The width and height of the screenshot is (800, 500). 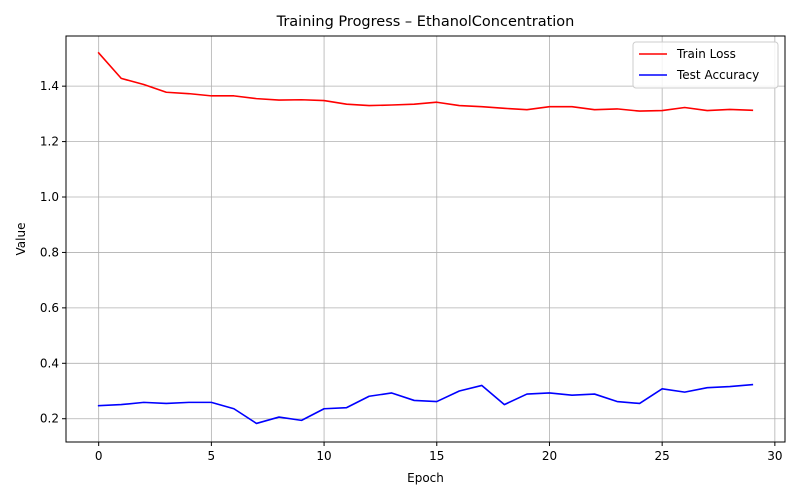 I want to click on legend-label-train-loss: Train Loss, so click(x=706, y=54).